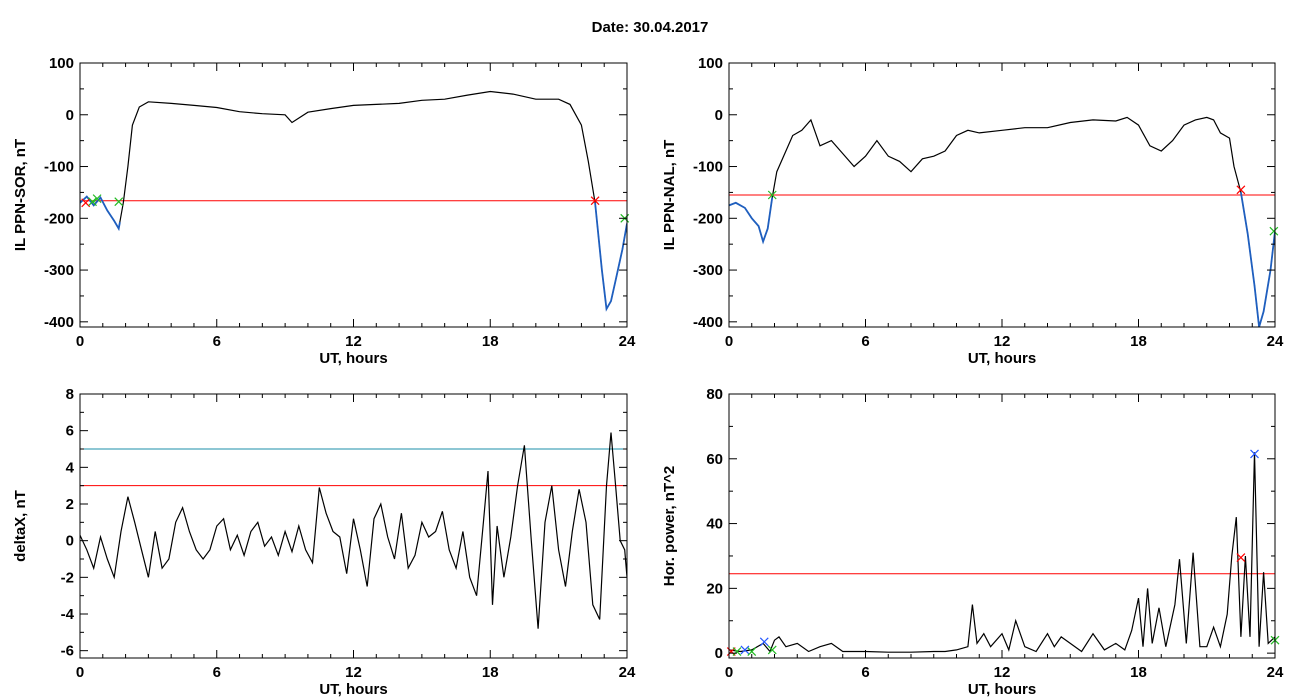 This screenshot has width=1300, height=700. What do you see at coordinates (714, 524) in the screenshot?
I see `y-tick-label: 40` at bounding box center [714, 524].